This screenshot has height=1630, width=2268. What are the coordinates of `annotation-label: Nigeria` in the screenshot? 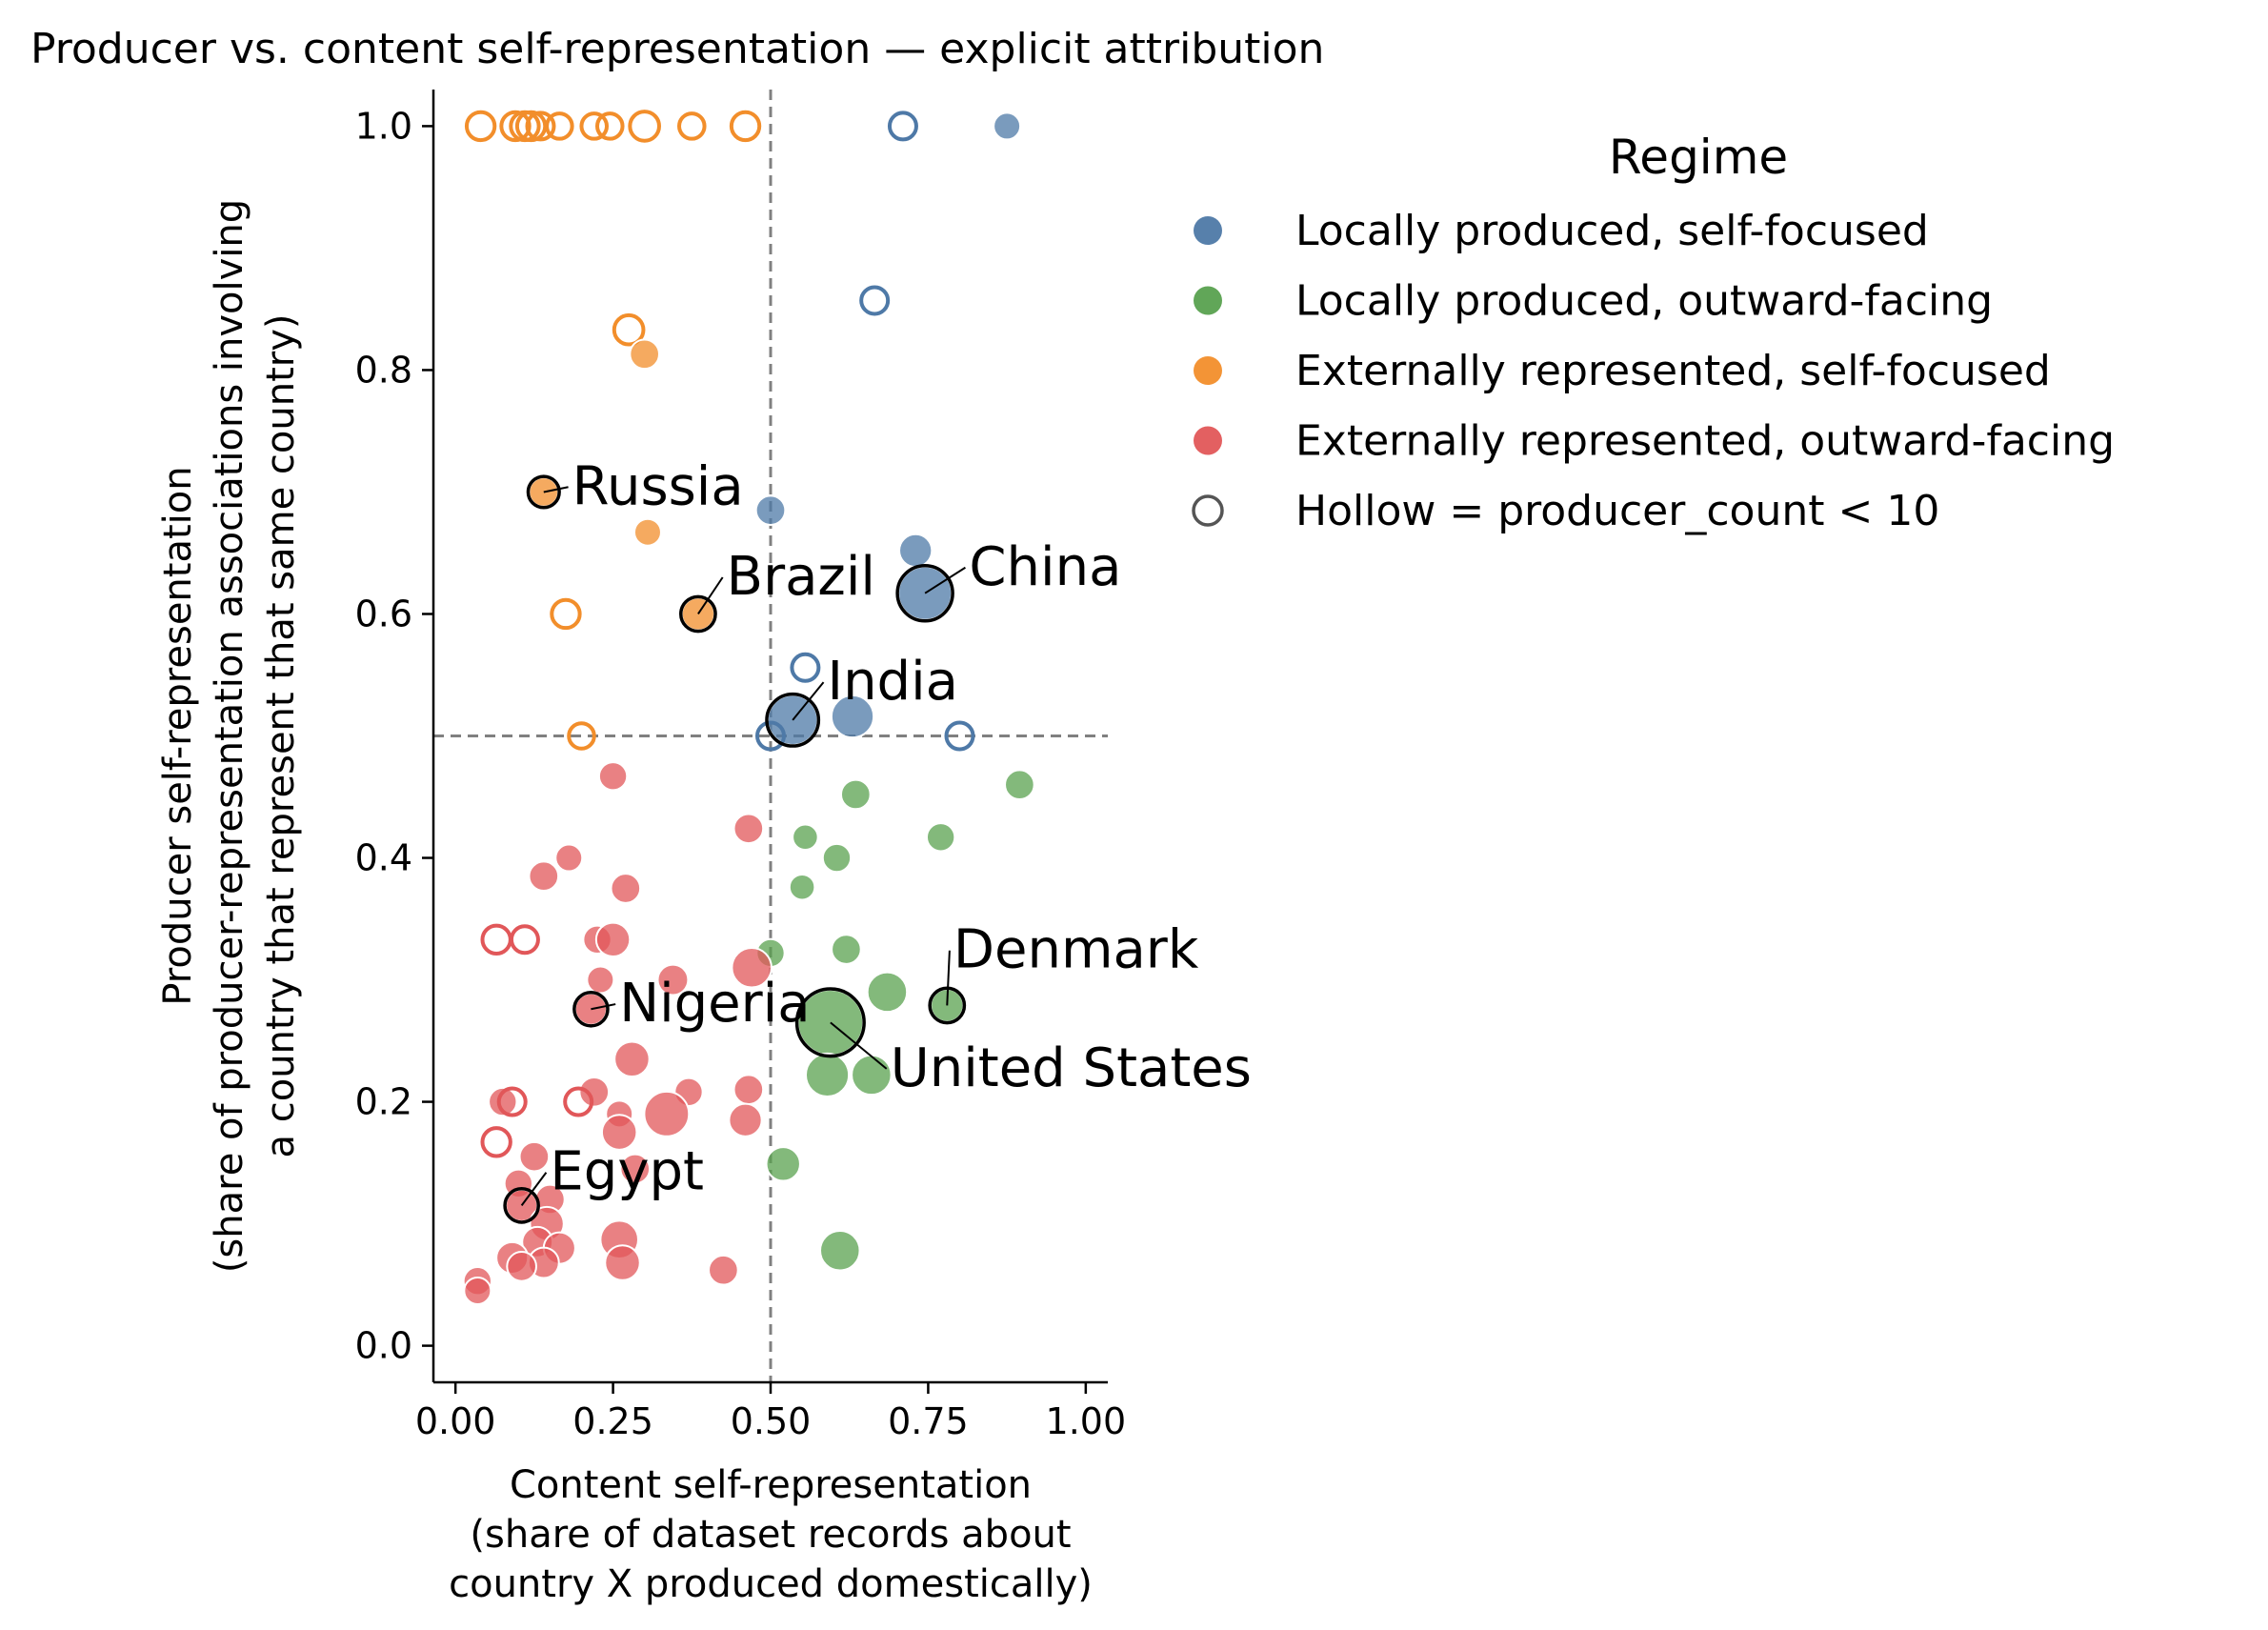 It's located at (715, 1004).